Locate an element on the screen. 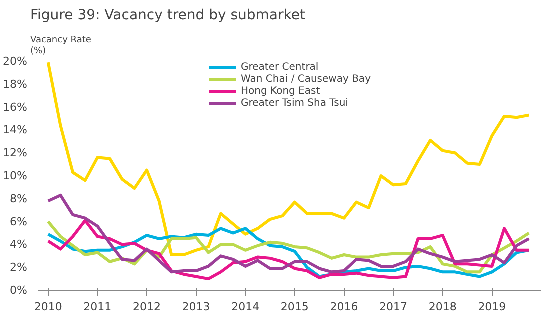 This screenshot has height=313, width=553. y-tick-label: 16% is located at coordinates (15, 107).